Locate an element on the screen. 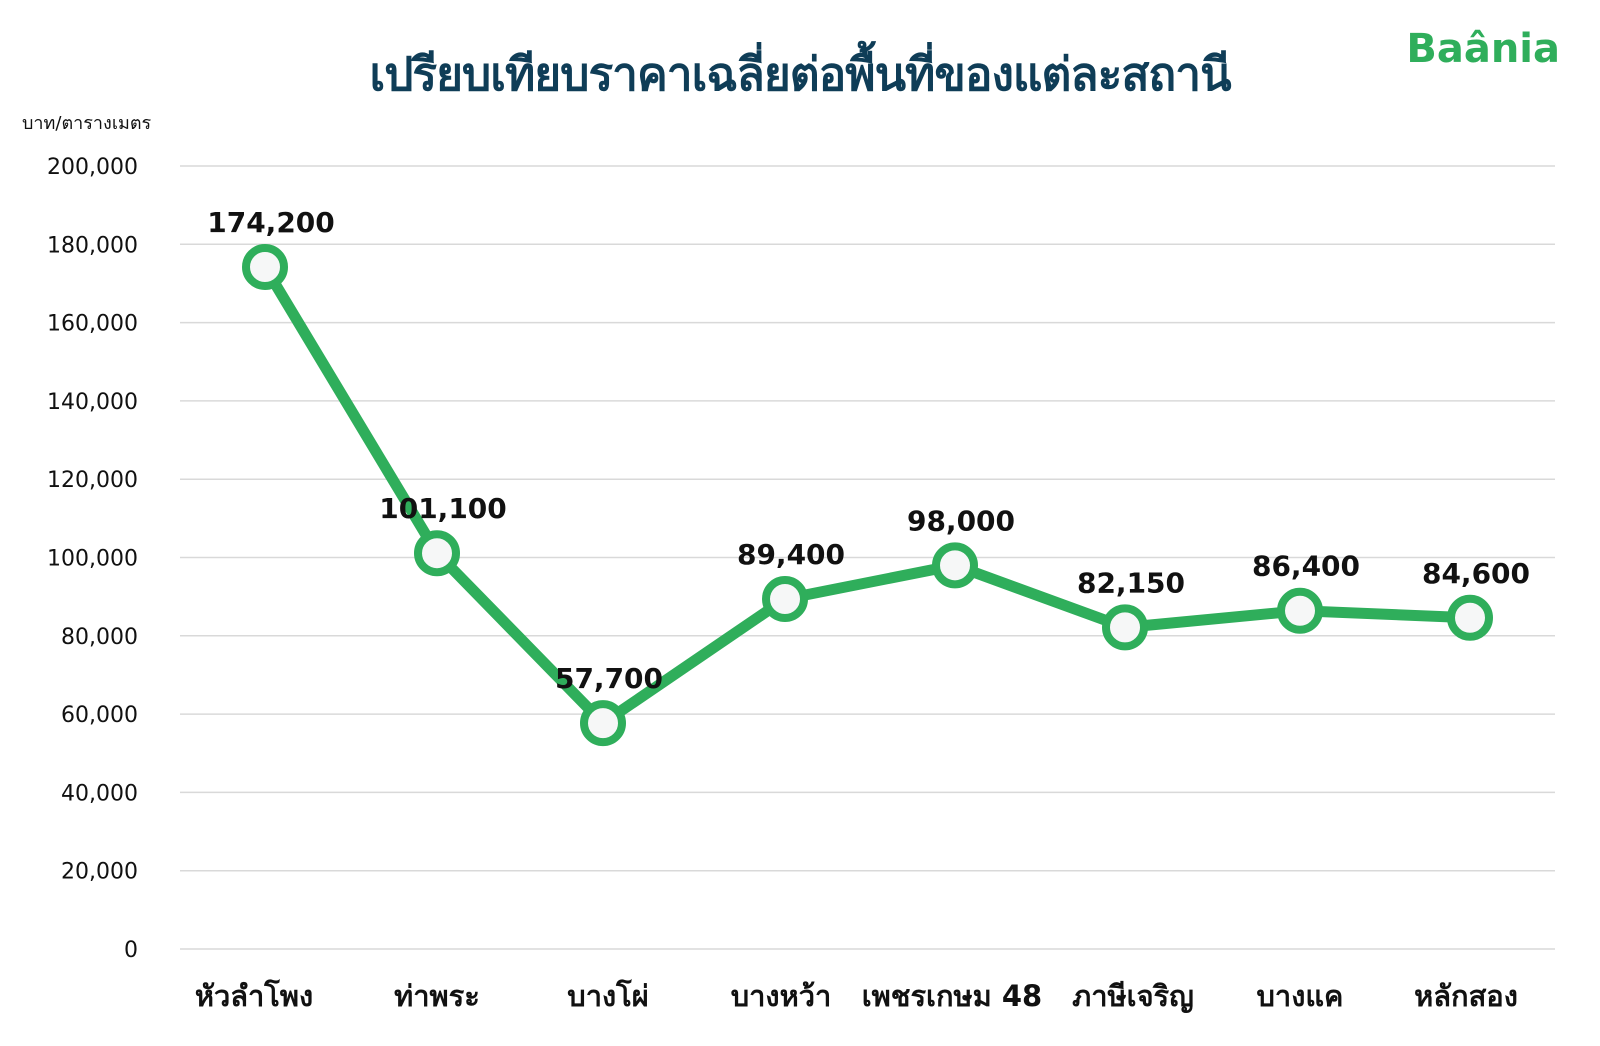  data-label: 98,000 is located at coordinates (961, 520).